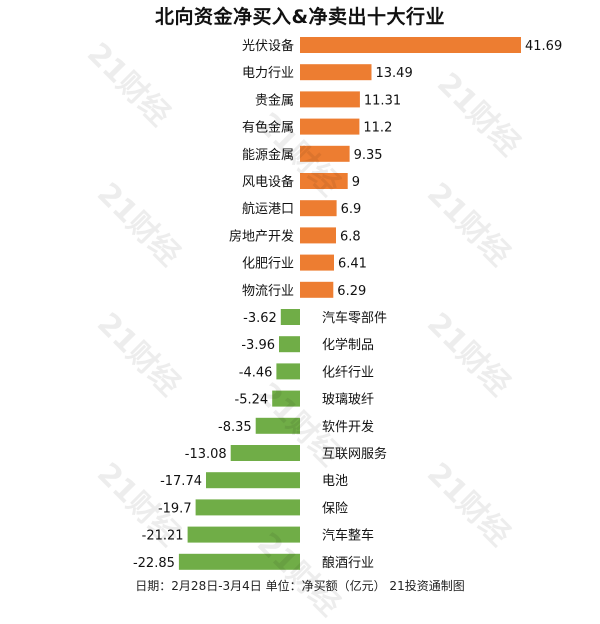 The image size is (600, 624). What do you see at coordinates (268, 291) in the screenshot?
I see `category-label: 物流行业` at bounding box center [268, 291].